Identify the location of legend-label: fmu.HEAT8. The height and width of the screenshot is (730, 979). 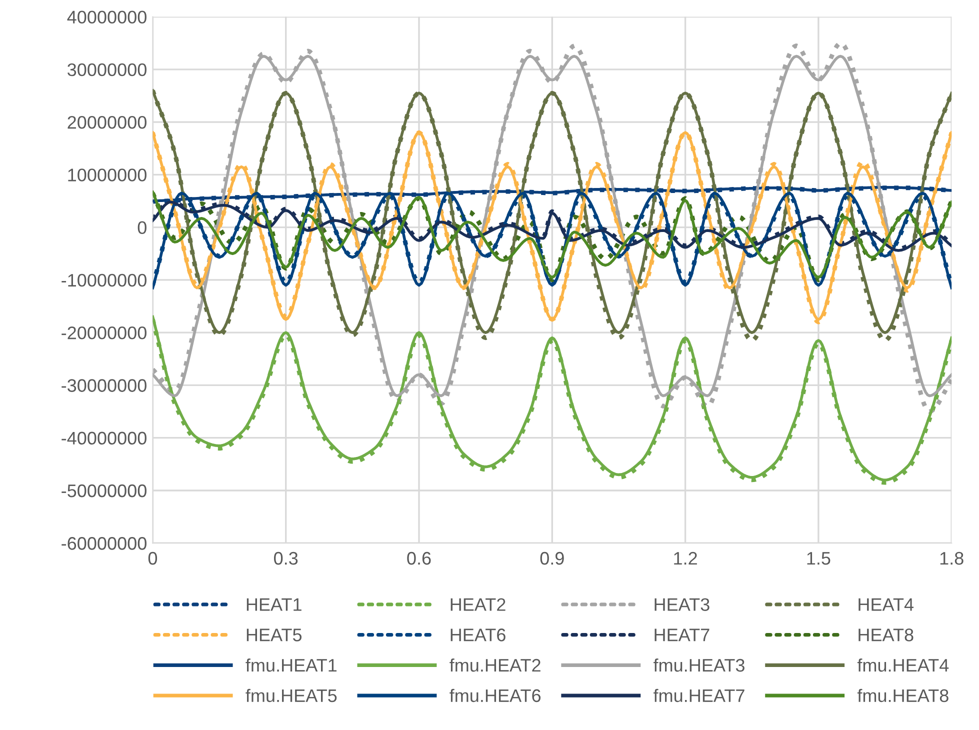
(902, 695).